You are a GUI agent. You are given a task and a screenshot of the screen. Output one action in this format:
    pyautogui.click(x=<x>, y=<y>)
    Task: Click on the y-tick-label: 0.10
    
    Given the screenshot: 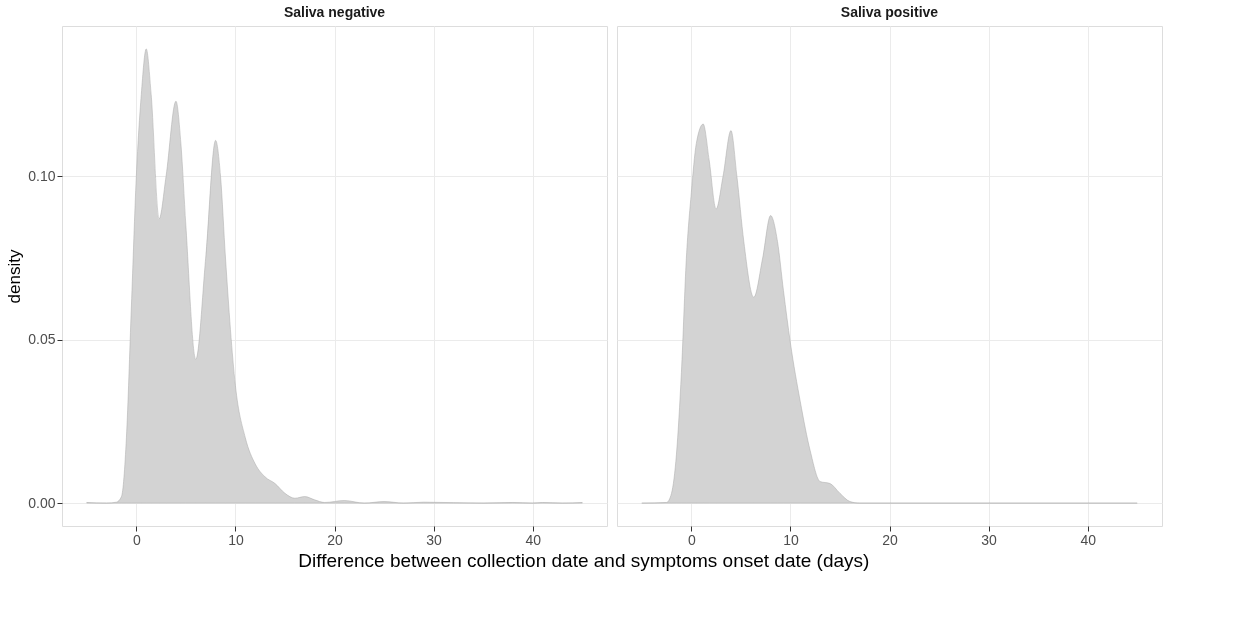 What is the action you would take?
    pyautogui.click(x=42, y=175)
    